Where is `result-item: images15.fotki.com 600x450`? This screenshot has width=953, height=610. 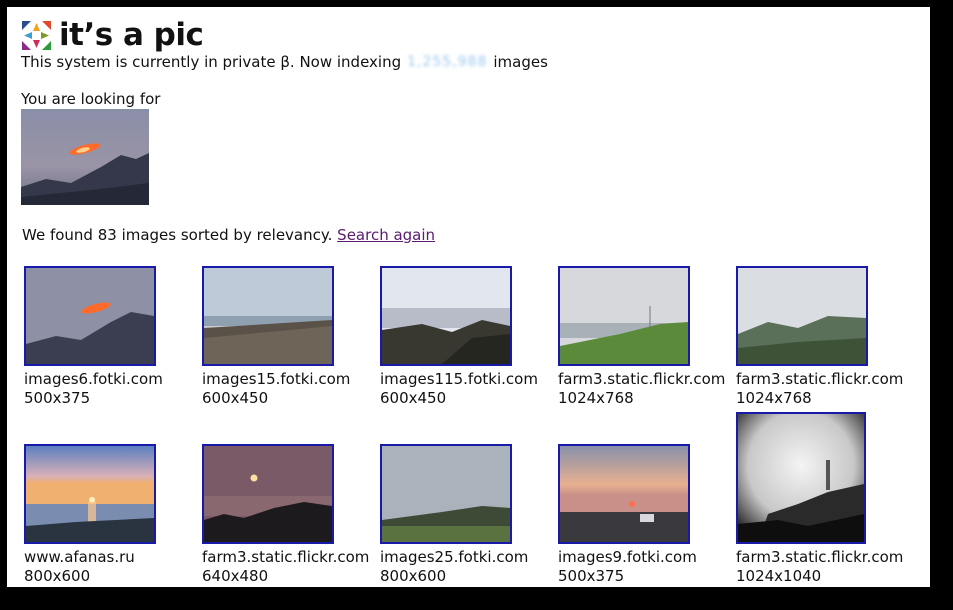
result-item: images15.fotki.com 600x450 is located at coordinates (291, 337).